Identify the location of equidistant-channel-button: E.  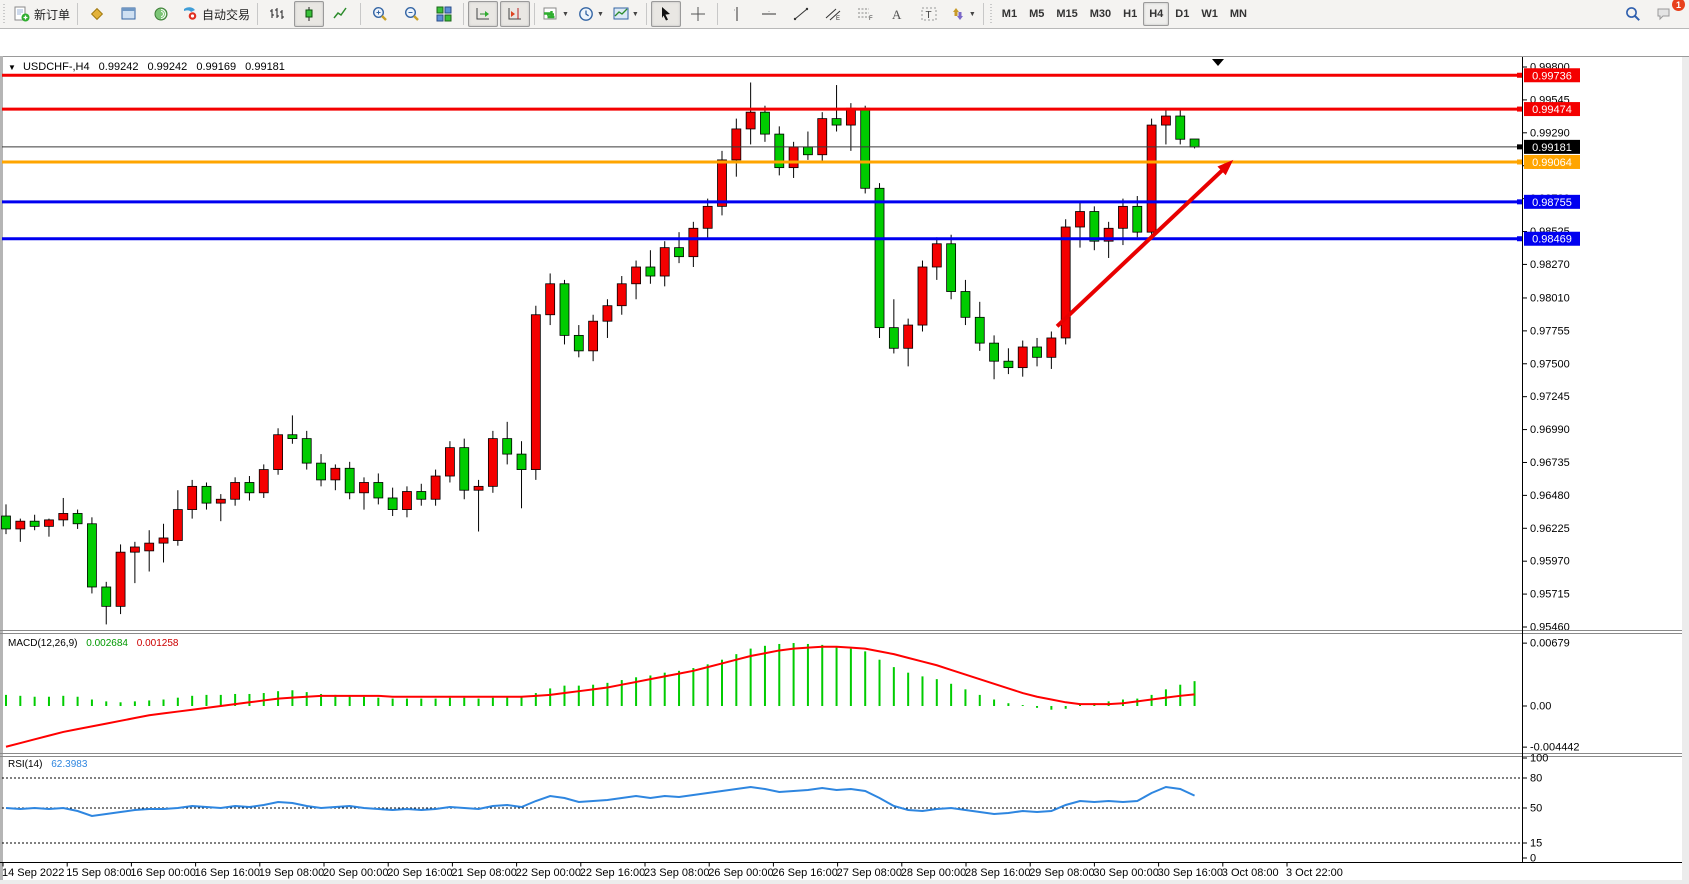
(833, 14).